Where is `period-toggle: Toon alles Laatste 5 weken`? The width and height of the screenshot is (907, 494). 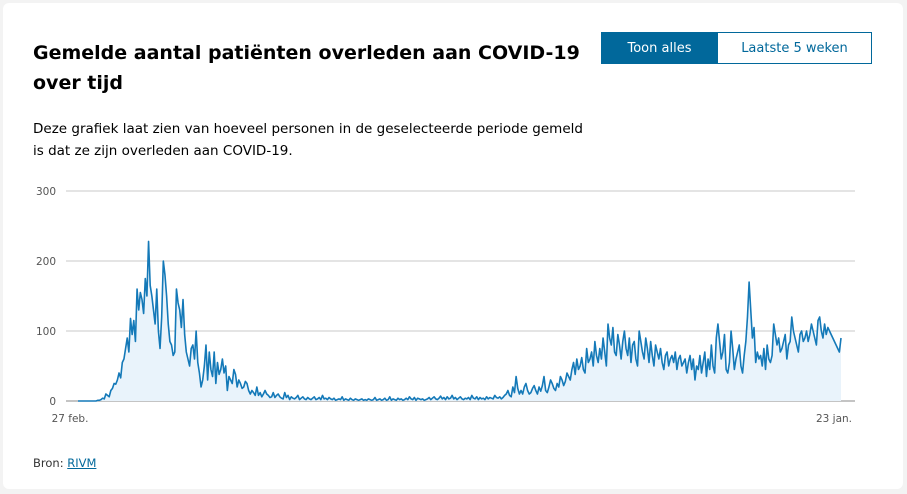 period-toggle: Toon alles Laatste 5 weken is located at coordinates (736, 48).